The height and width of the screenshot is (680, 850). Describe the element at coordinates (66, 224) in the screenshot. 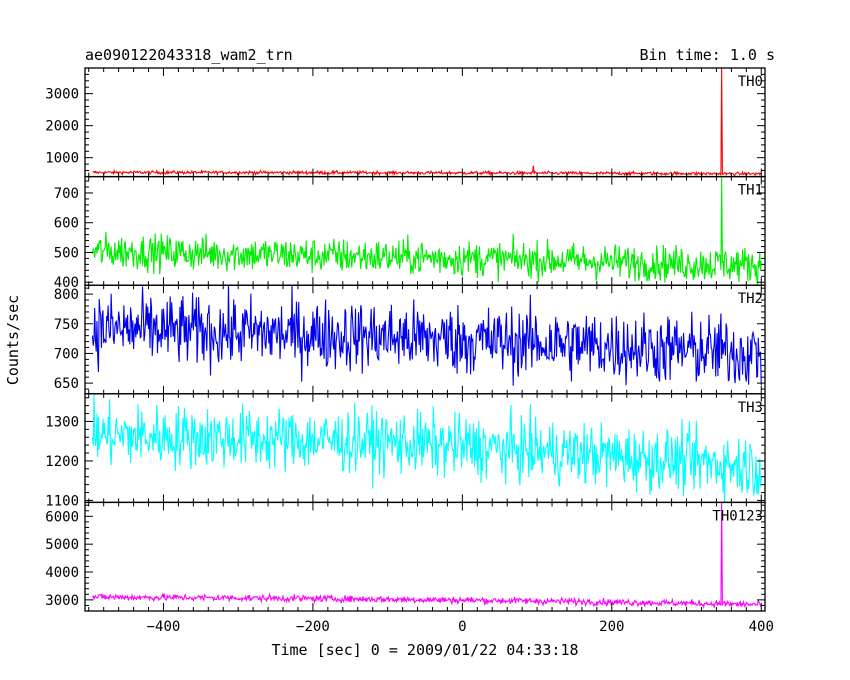

I see `y-tick-label: 600` at that location.